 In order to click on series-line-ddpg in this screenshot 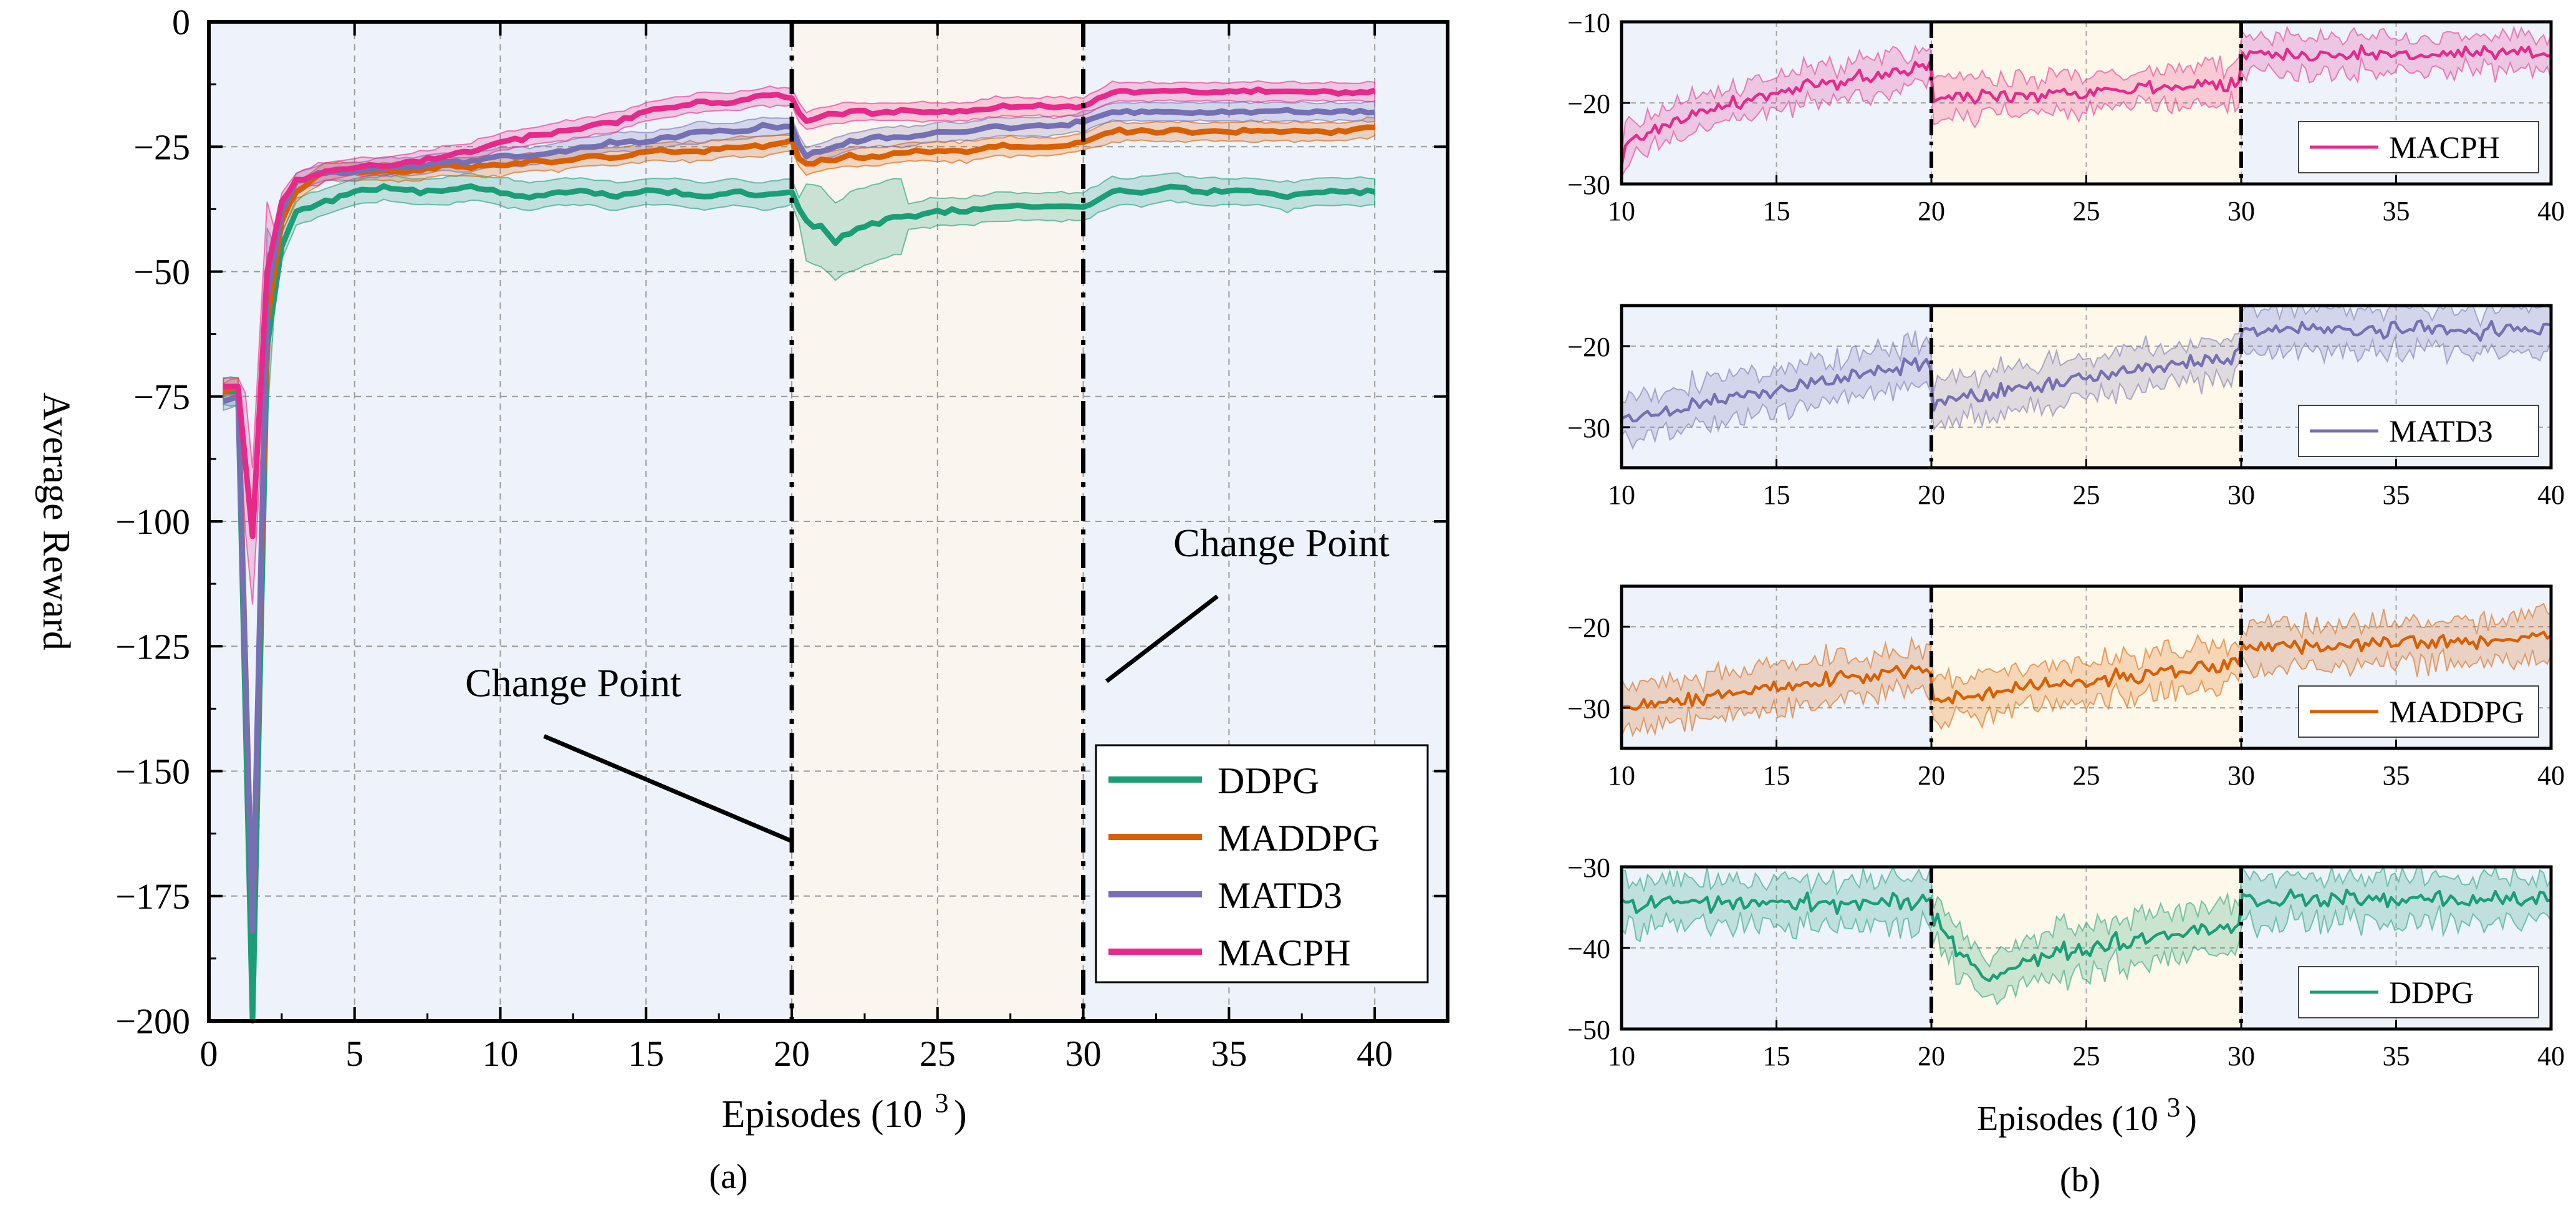, I will do `click(2086, 935)`.